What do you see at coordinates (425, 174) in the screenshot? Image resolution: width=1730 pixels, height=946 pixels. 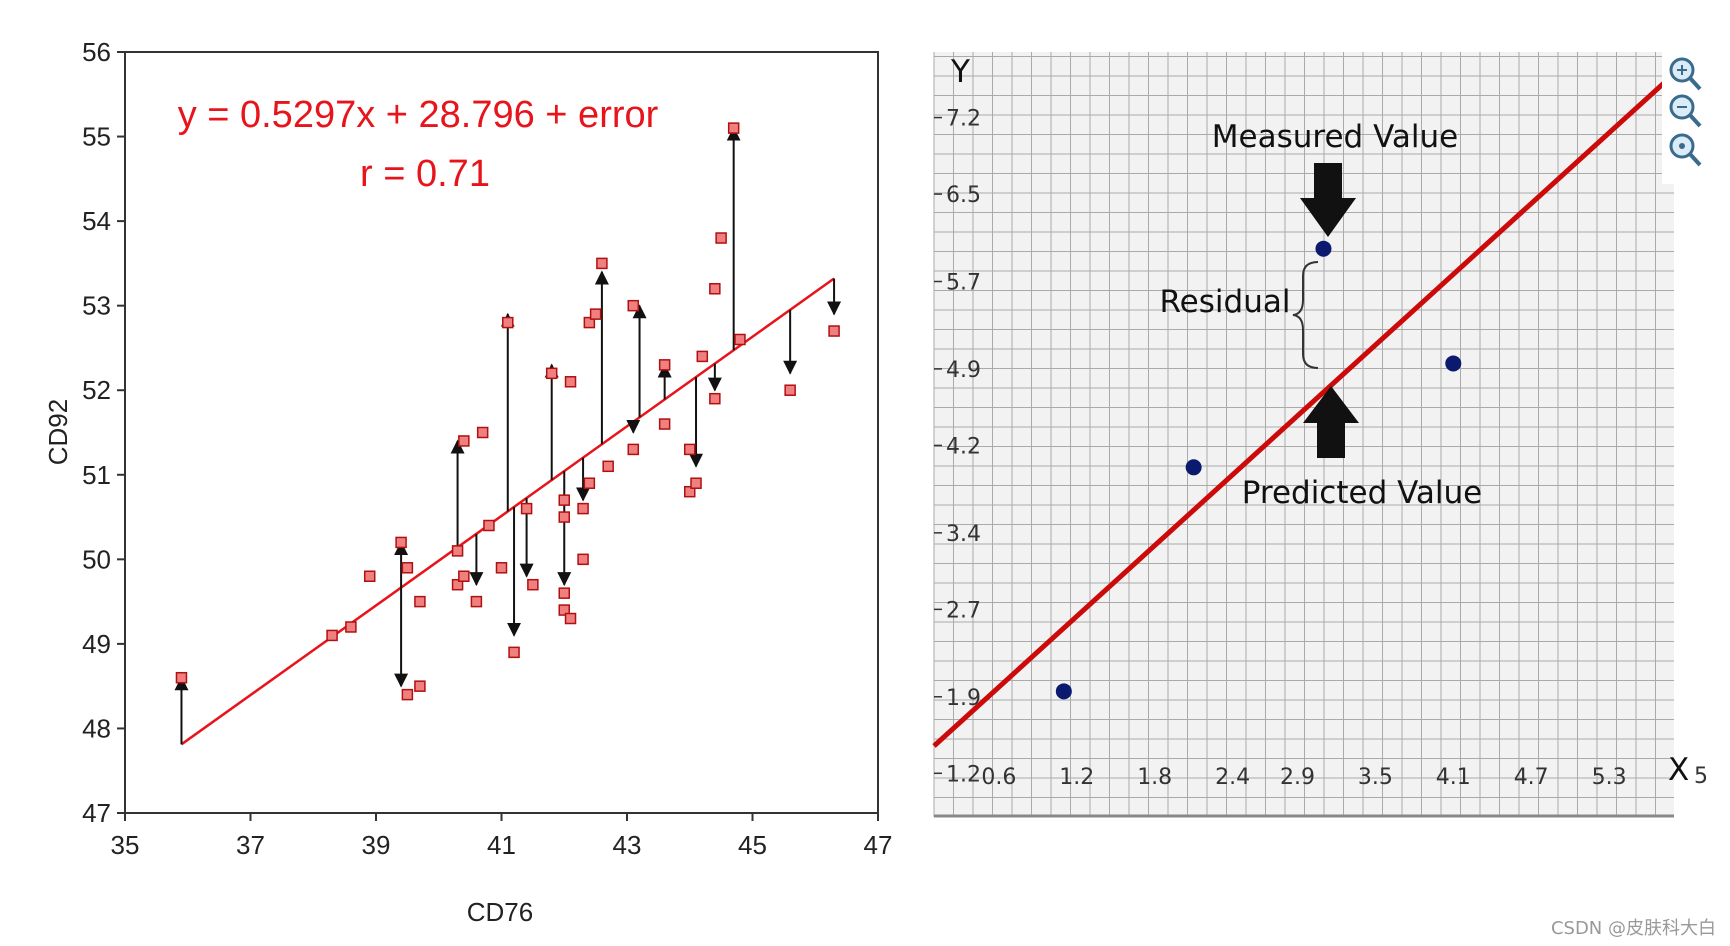 I see `correlation-coefficient: r = 0.71` at bounding box center [425, 174].